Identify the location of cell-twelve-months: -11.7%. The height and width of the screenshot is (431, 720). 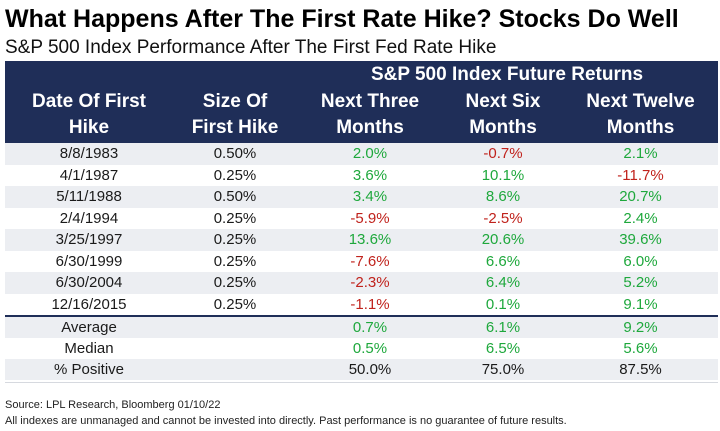
(640, 175).